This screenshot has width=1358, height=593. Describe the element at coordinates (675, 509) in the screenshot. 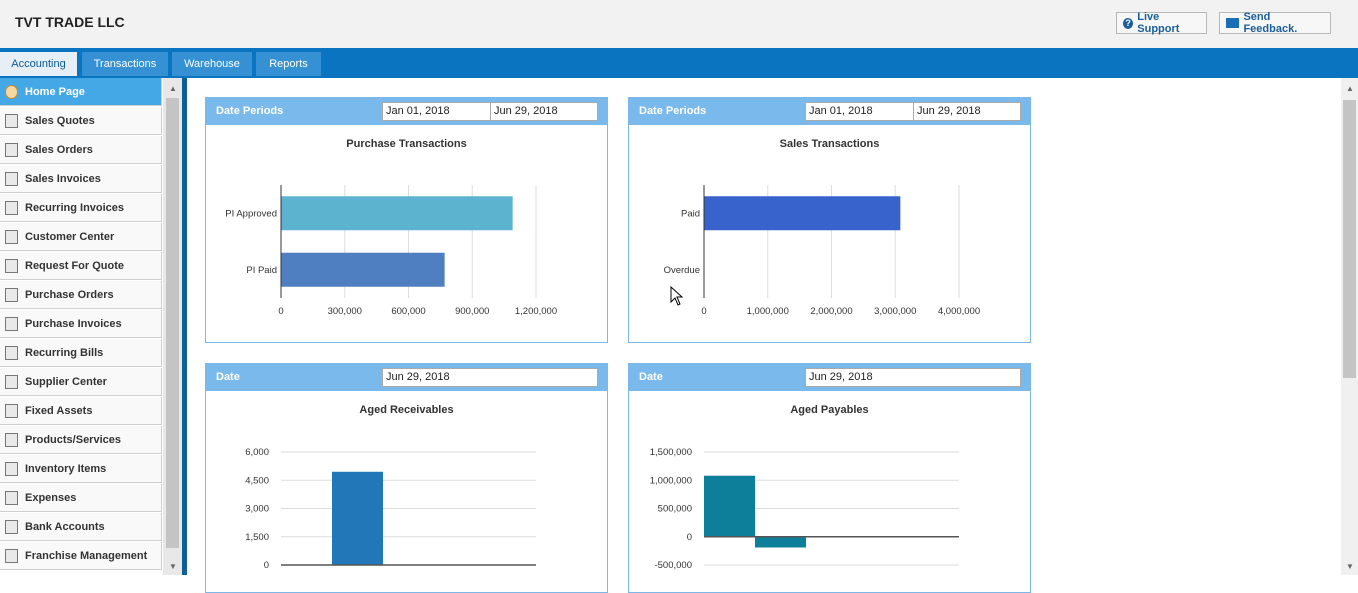

I see `y-tick-label: 500,000` at that location.